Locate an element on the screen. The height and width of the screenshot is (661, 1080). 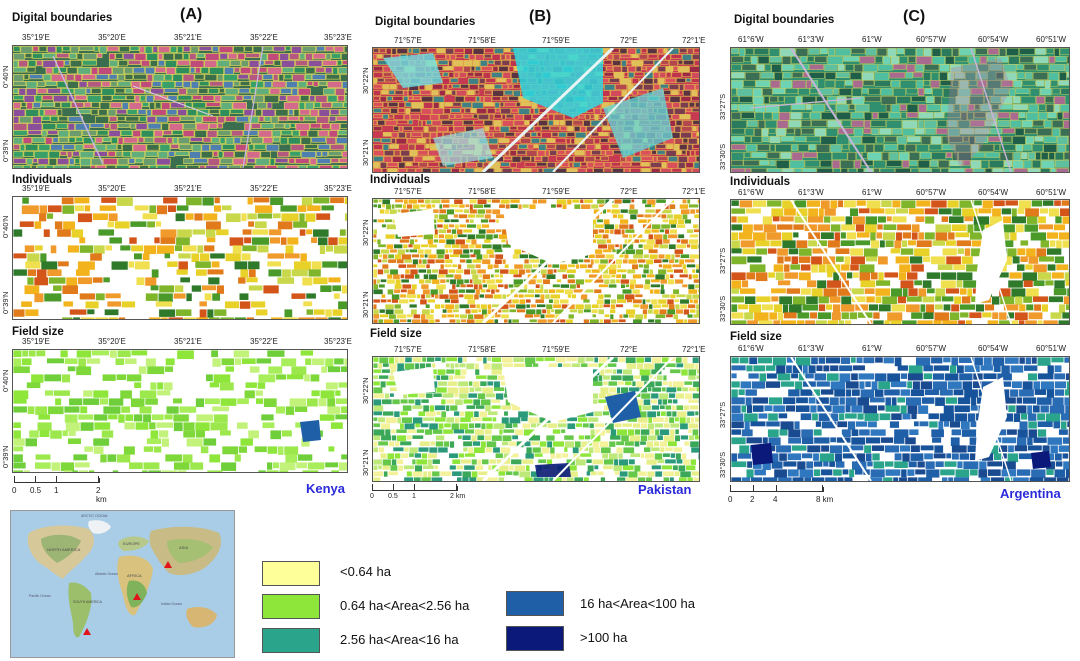
map-panel-argentina-digital is located at coordinates (900, 110).